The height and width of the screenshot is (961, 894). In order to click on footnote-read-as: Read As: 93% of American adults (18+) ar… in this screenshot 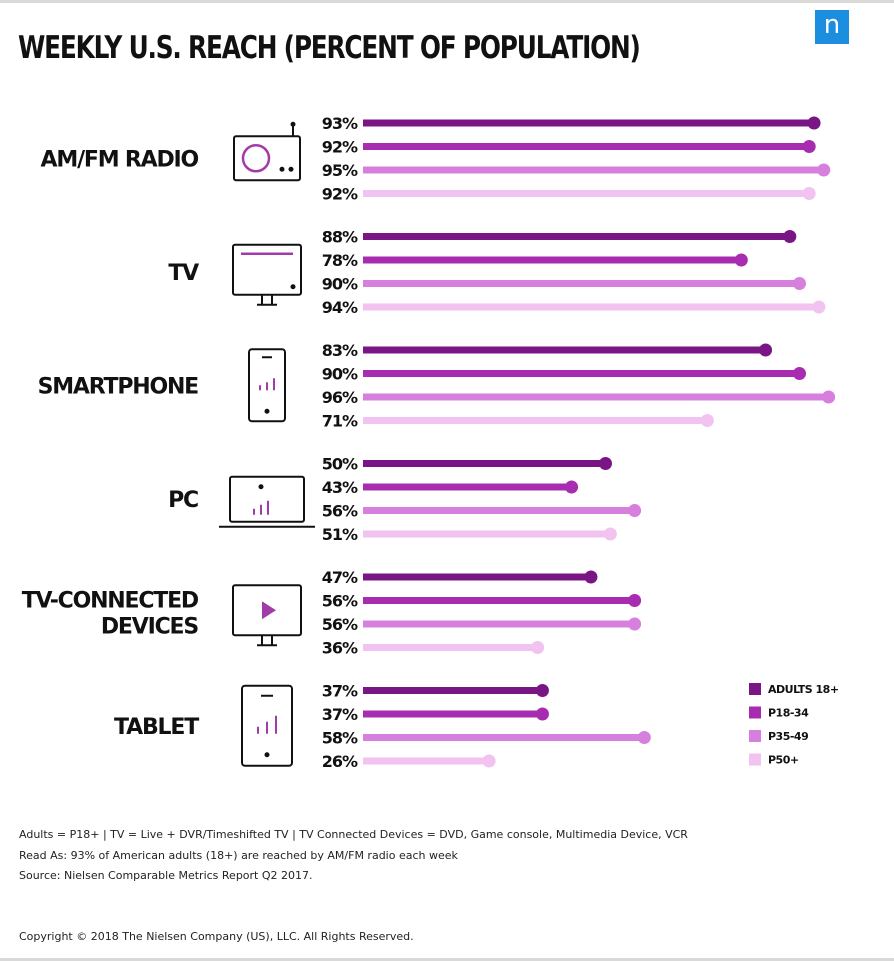, I will do `click(238, 855)`.